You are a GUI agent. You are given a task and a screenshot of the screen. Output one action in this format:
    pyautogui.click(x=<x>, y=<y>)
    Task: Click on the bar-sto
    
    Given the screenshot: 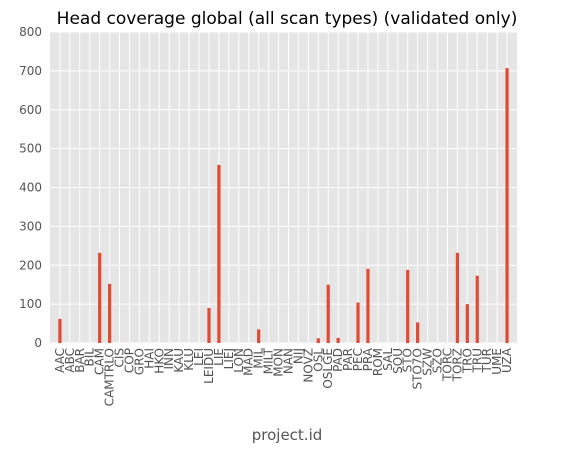 What is the action you would take?
    pyautogui.click(x=408, y=306)
    